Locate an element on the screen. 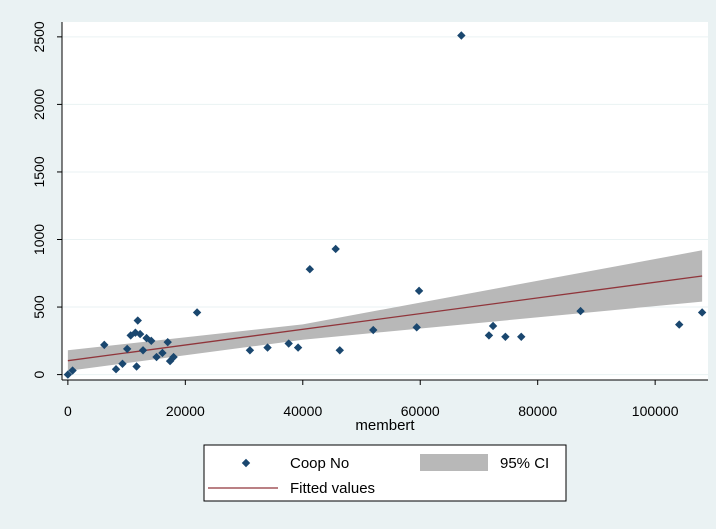 This screenshot has width=716, height=529. x-tick-label: 80000 is located at coordinates (537, 411).